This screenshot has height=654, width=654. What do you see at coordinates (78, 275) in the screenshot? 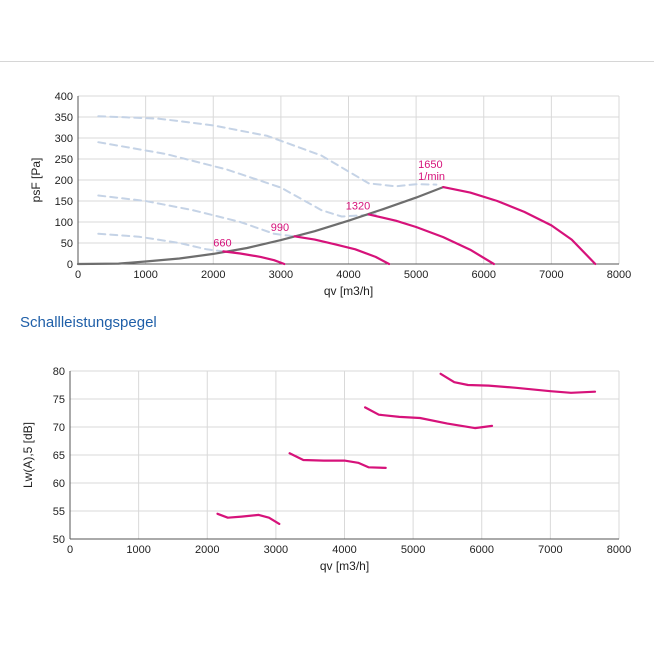
I see `pressure-x-tick-label: 0` at bounding box center [78, 275].